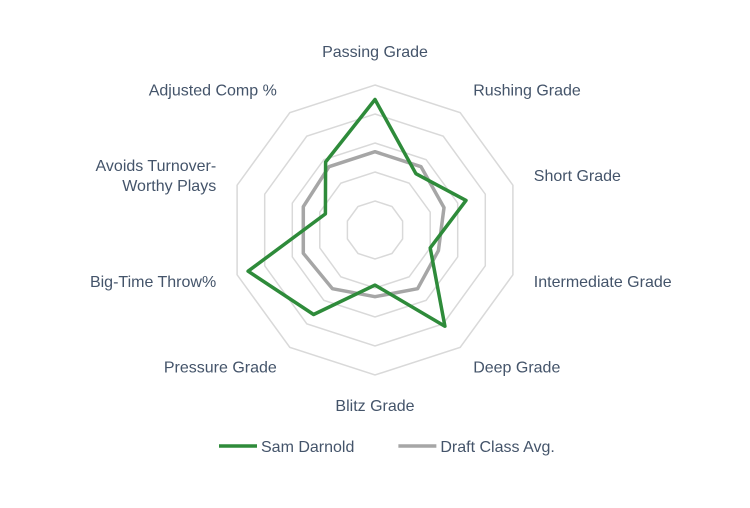 This screenshot has width=750, height=508. What do you see at coordinates (387, 447) in the screenshot?
I see `legend: Sam Darnold Draft Class Avg.` at bounding box center [387, 447].